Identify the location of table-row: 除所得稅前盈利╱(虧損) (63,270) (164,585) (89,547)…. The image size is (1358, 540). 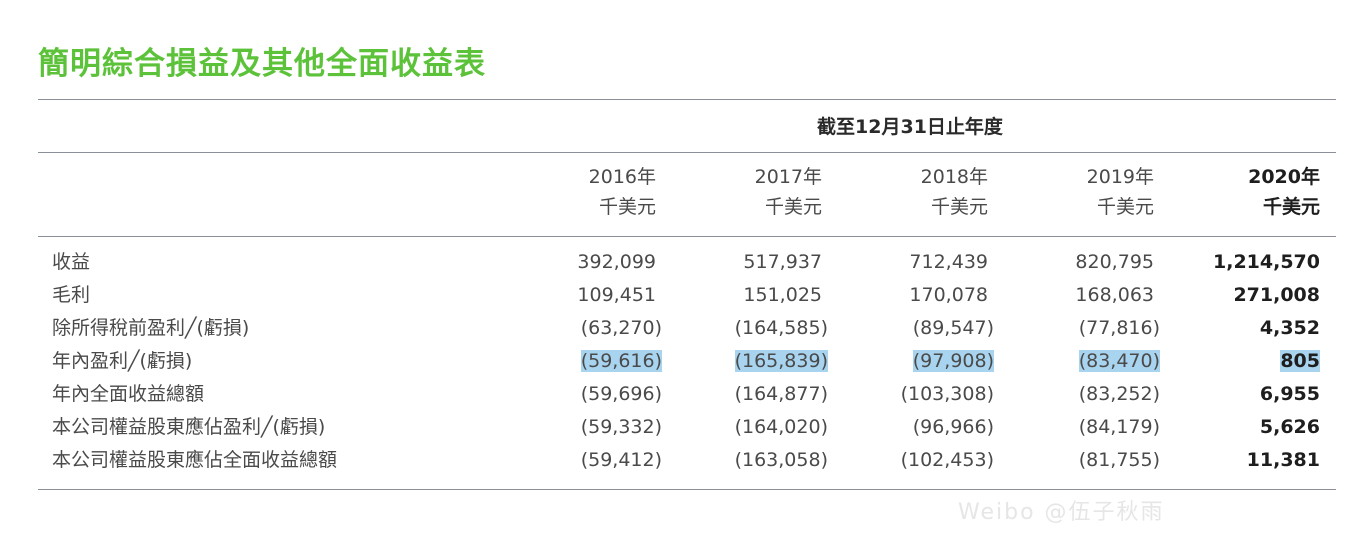
(687, 328).